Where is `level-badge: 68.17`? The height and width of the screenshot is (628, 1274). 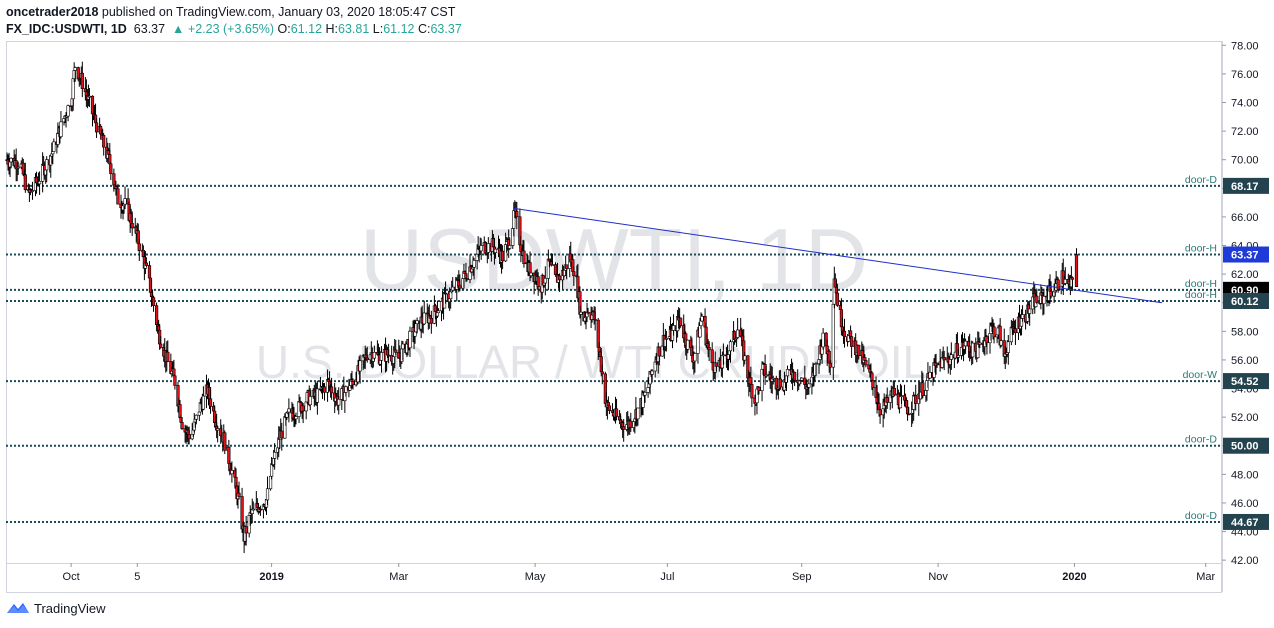
level-badge: 68.17 is located at coordinates (1245, 187).